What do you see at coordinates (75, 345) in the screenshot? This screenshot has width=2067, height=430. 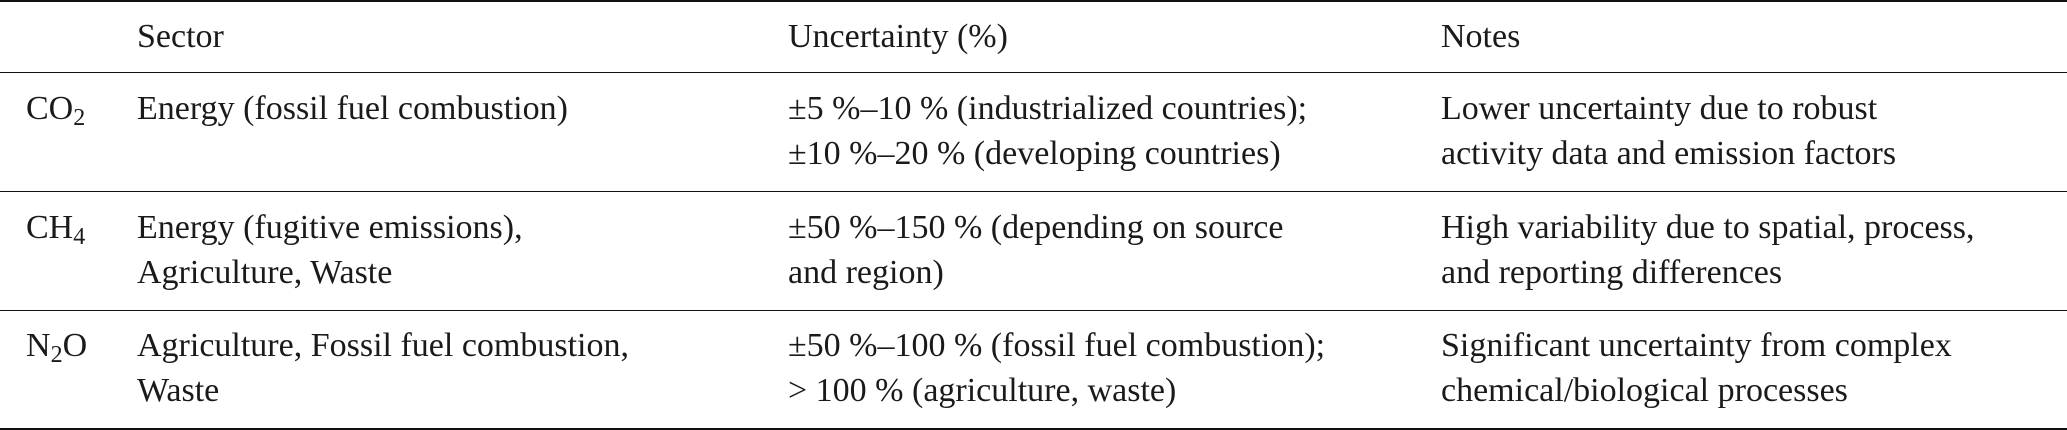 I see `gas-name: O` at bounding box center [75, 345].